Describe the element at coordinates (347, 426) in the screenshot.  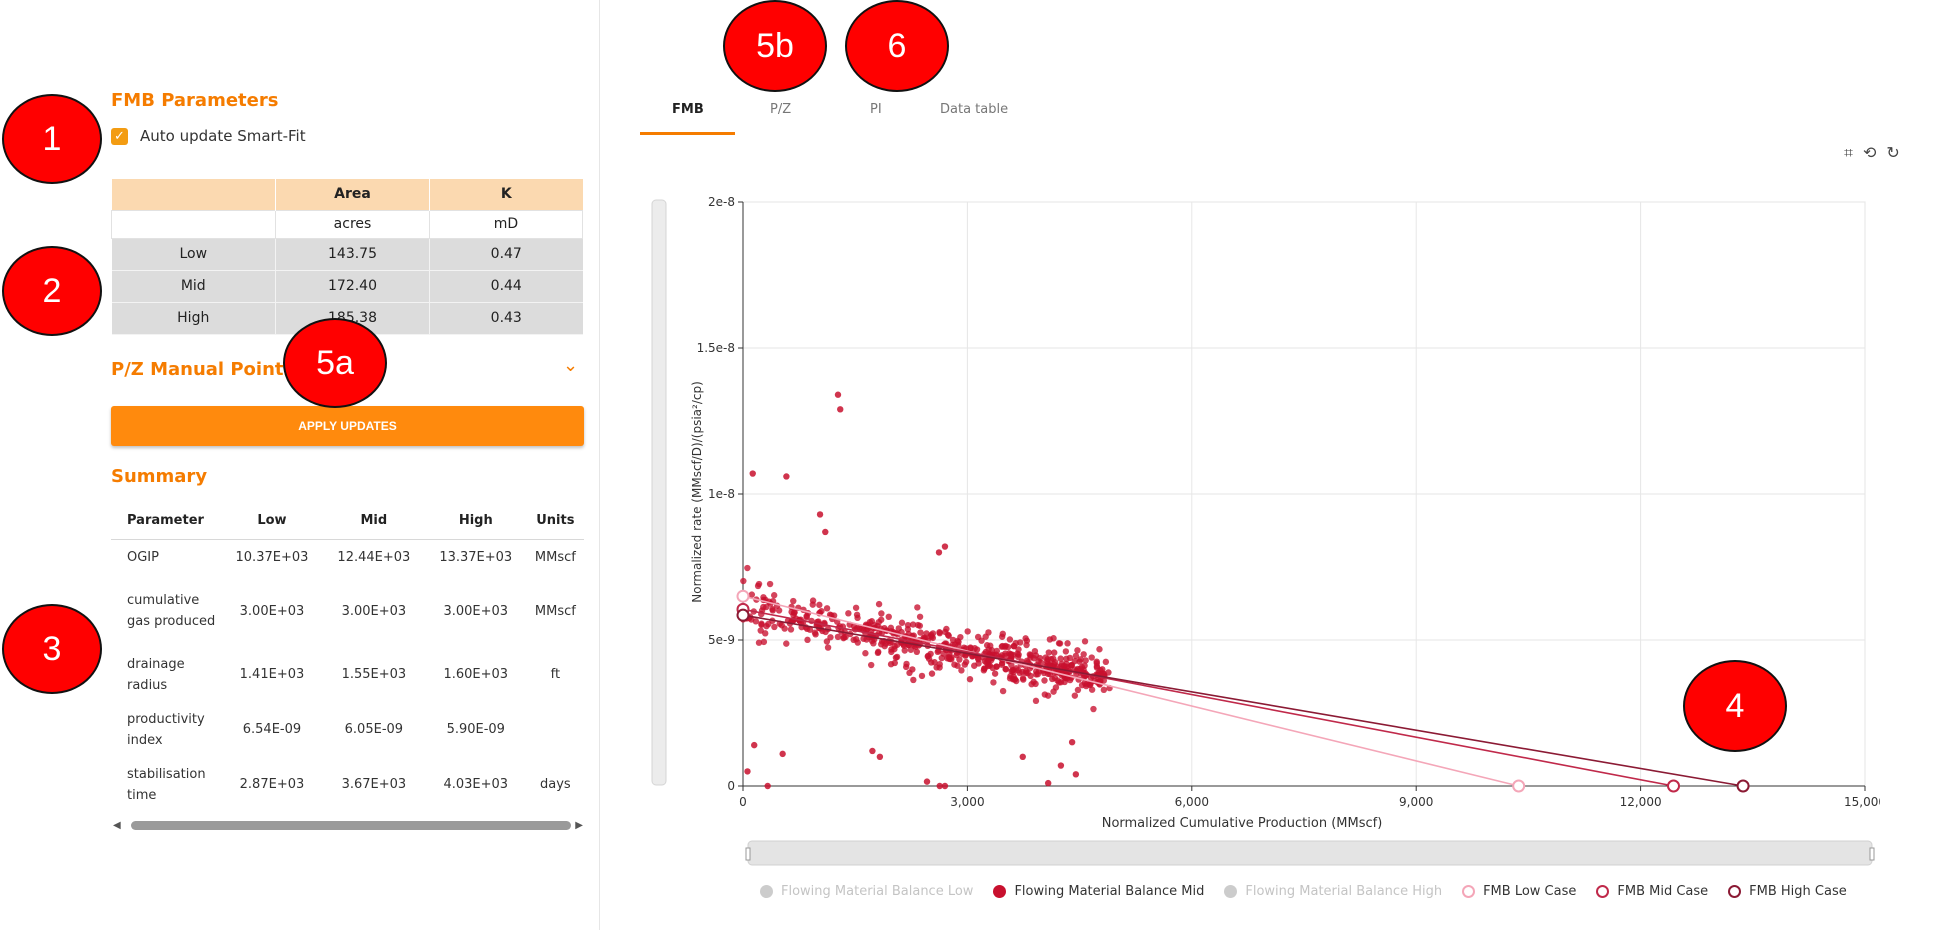
I see `apply-updates-button: APPLY UPDATES` at that location.